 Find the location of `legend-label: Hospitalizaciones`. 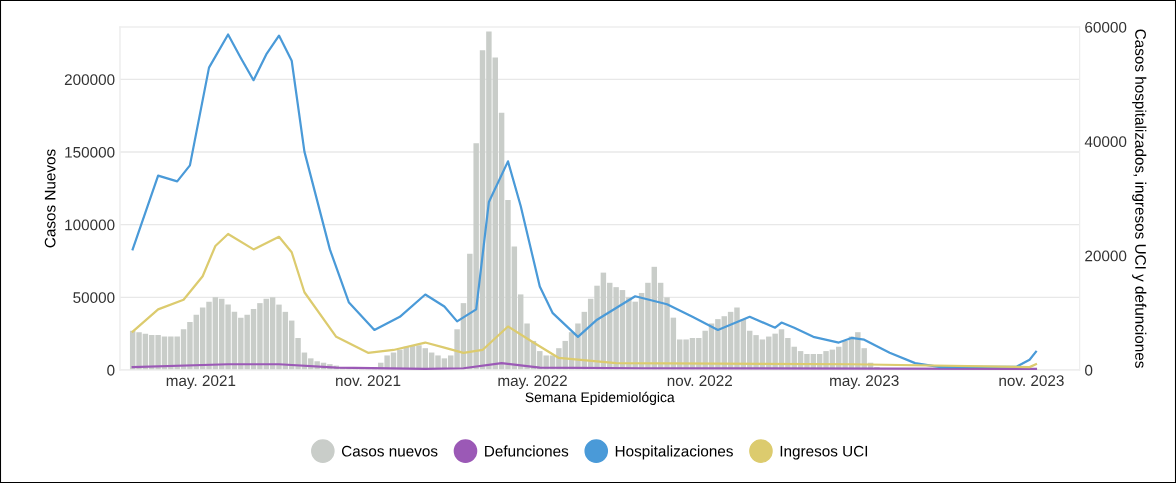

legend-label: Hospitalizaciones is located at coordinates (674, 452).